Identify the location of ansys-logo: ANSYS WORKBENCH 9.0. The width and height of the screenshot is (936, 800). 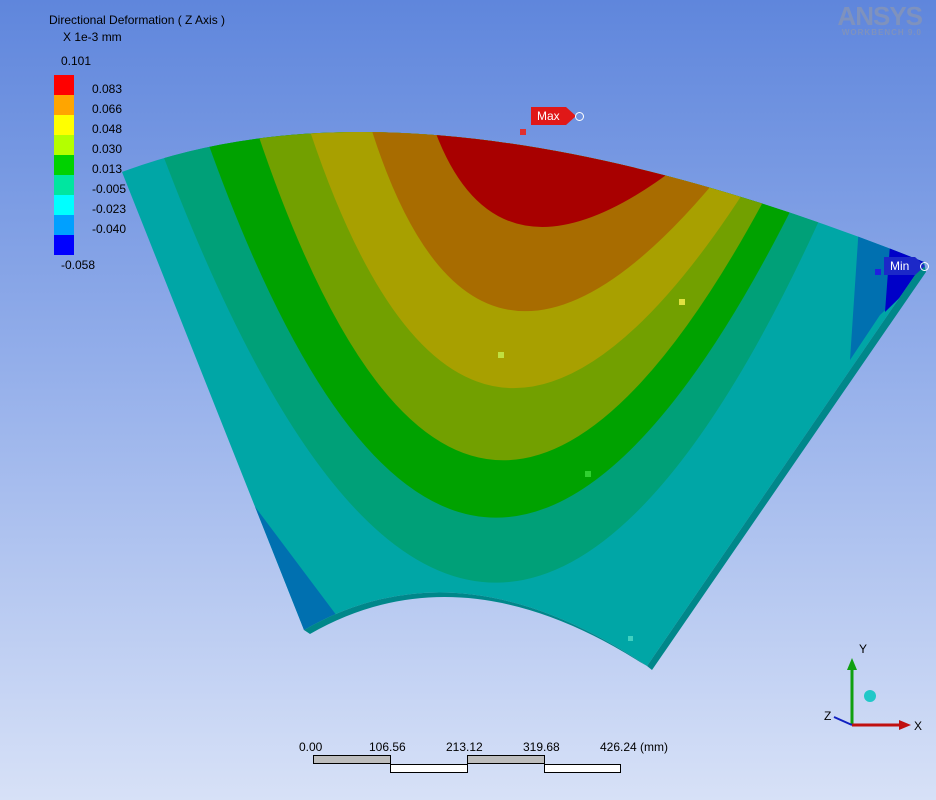
(880, 19).